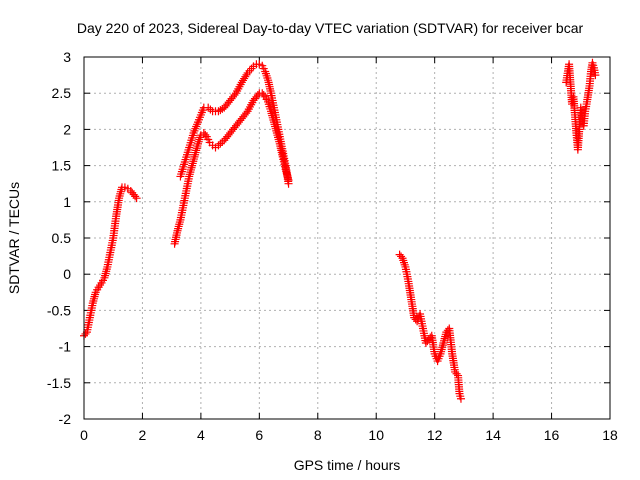  What do you see at coordinates (67, 57) in the screenshot?
I see `y-tick-label: 3` at bounding box center [67, 57].